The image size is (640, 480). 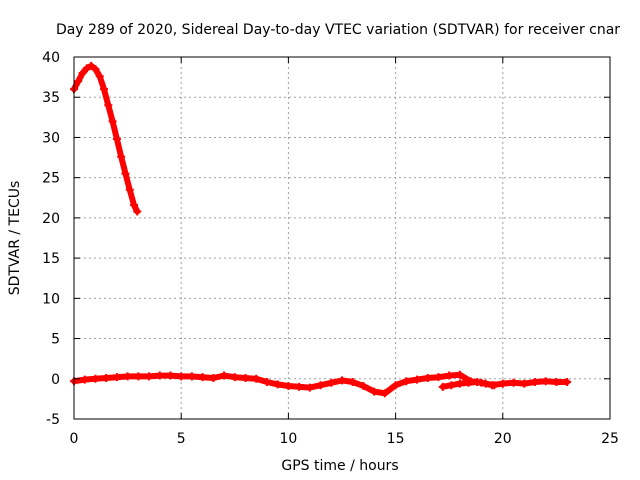 I want to click on series-secondary-trace, so click(x=468, y=384).